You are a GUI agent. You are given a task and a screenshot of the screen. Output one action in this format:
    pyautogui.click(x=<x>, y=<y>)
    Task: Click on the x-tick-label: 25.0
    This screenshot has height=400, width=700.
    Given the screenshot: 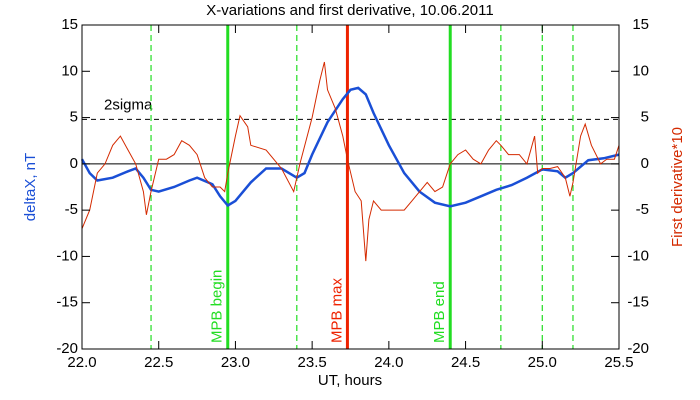 What is the action you would take?
    pyautogui.click(x=542, y=362)
    